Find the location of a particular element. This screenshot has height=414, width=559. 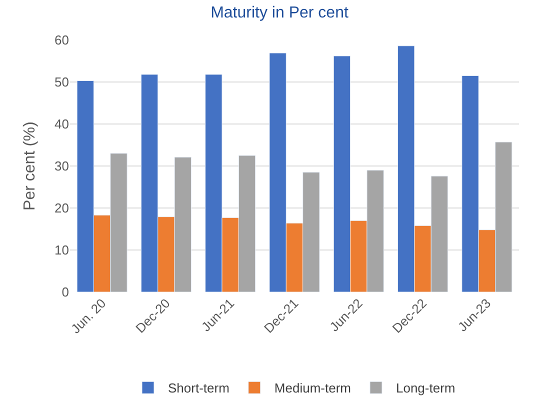

legend-label: Long-term is located at coordinates (426, 388).